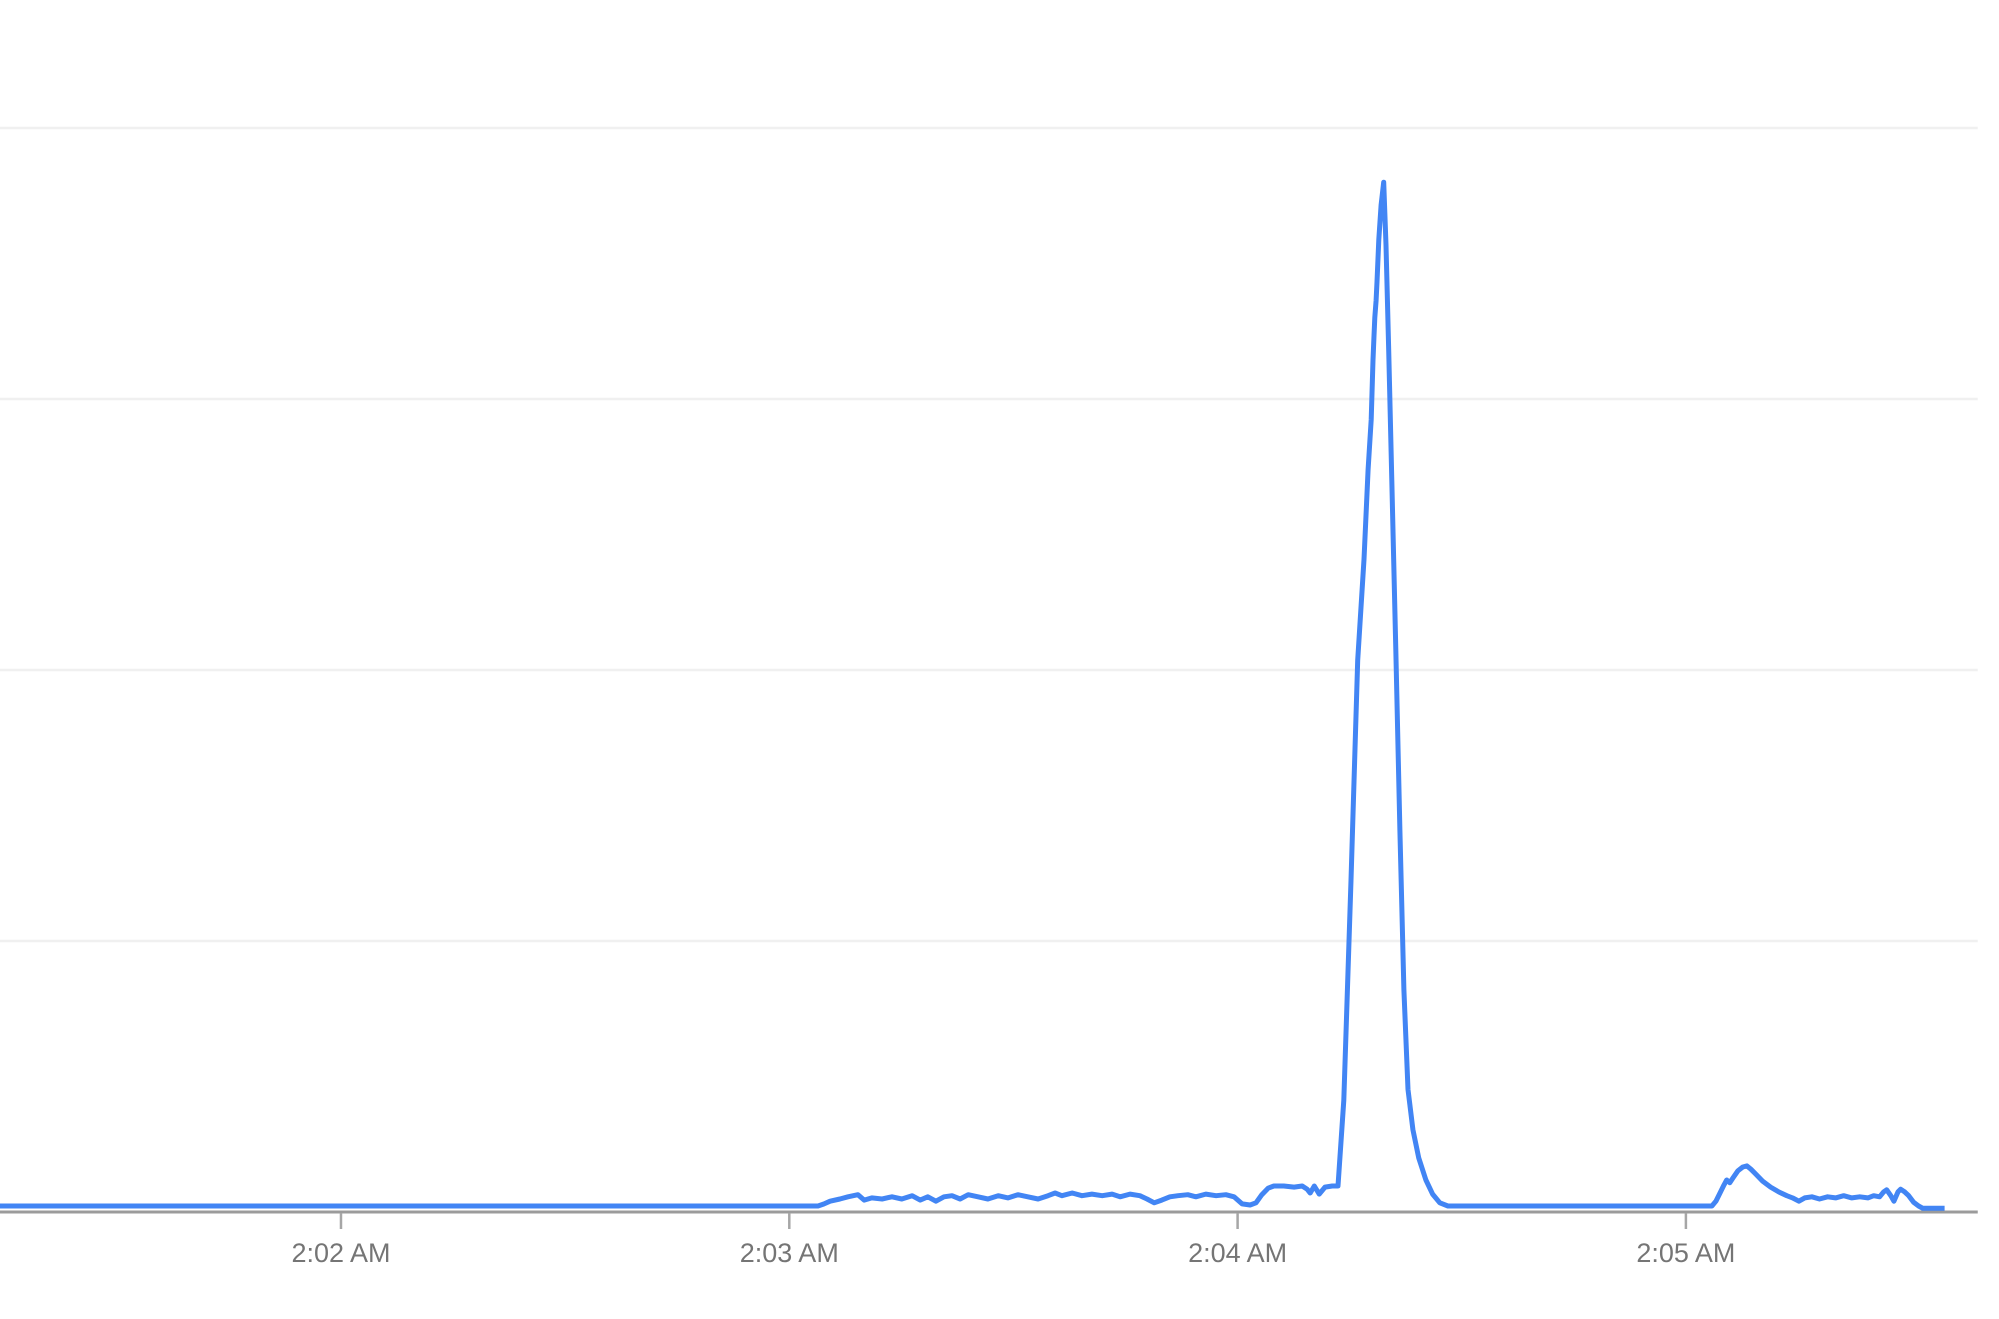 Image resolution: width=1999 pixels, height=1319 pixels. I want to click on x-axis-tick-label: 2:04 AM, so click(1237, 1253).